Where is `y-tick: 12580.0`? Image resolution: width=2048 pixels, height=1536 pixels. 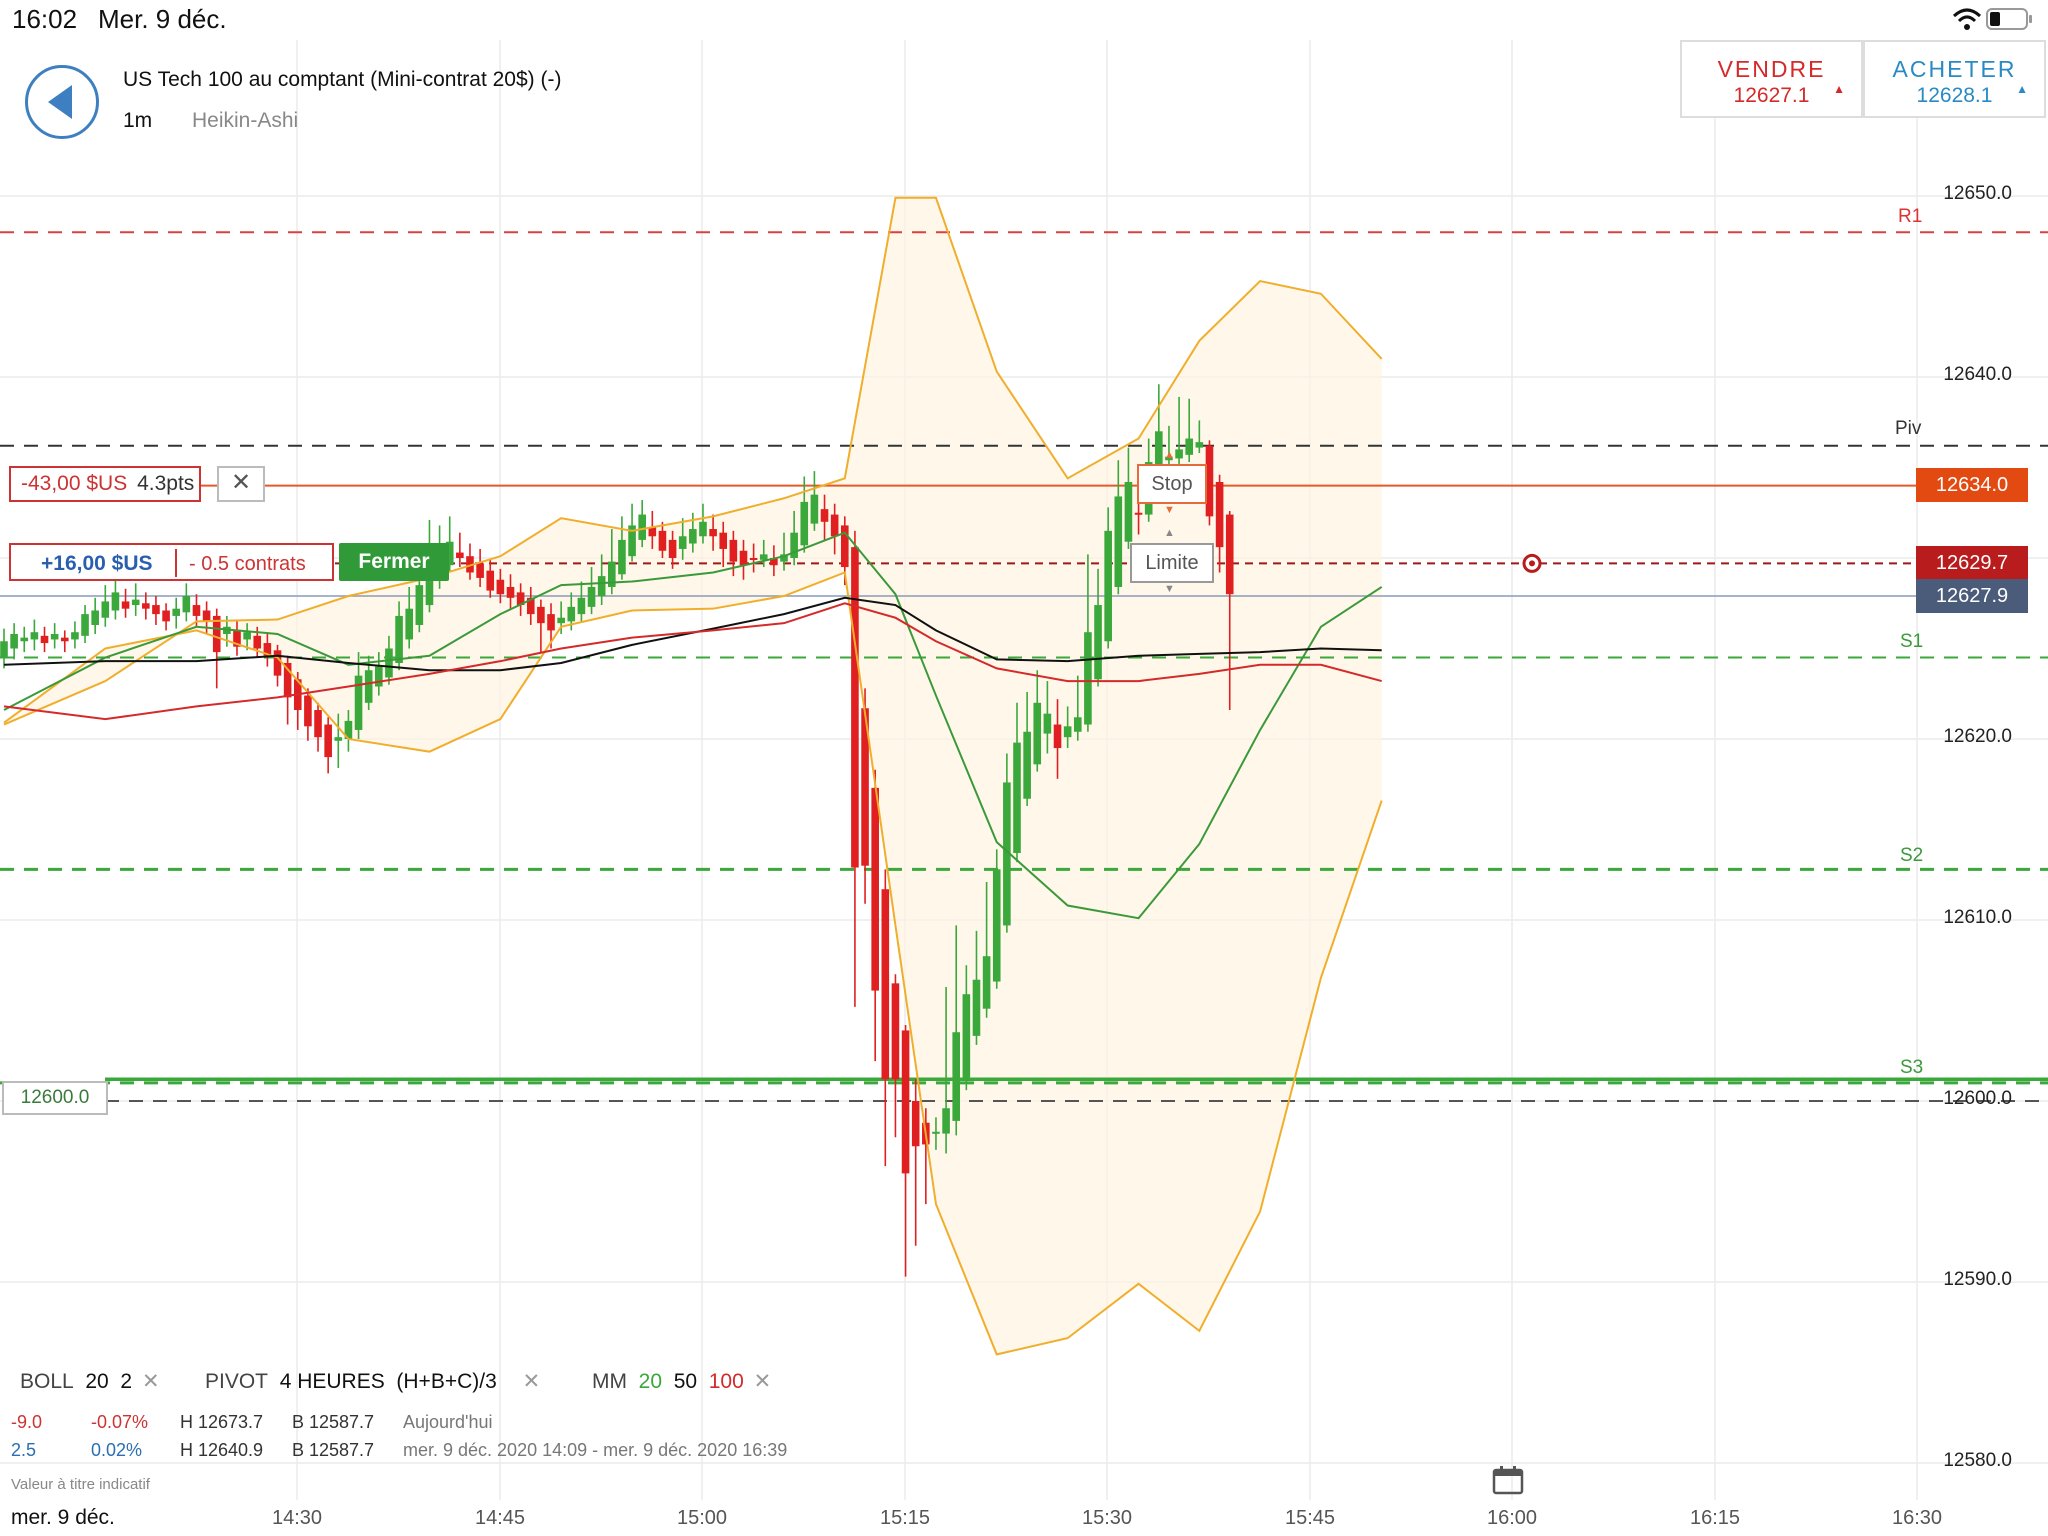 y-tick: 12580.0 is located at coordinates (1977, 1460).